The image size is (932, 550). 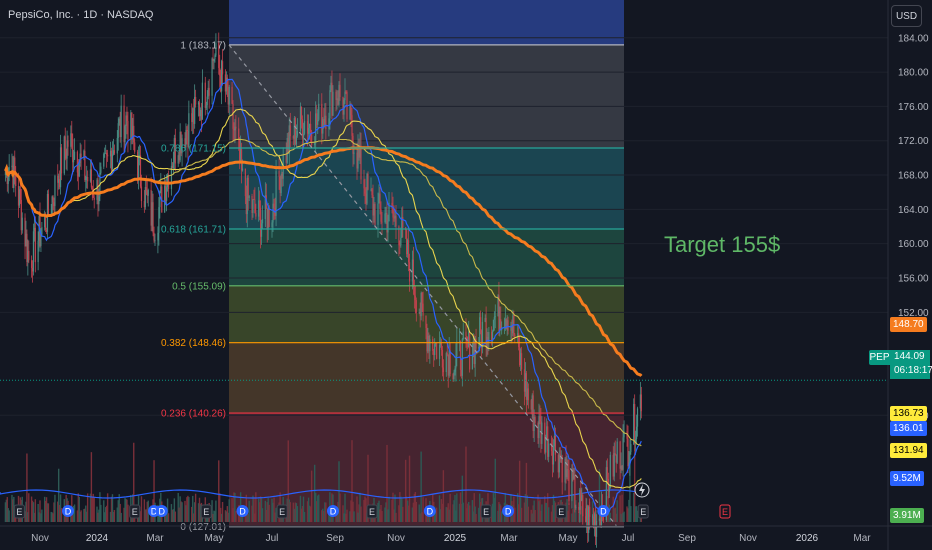 I want to click on x-tick-label: 2024, so click(x=97, y=538).